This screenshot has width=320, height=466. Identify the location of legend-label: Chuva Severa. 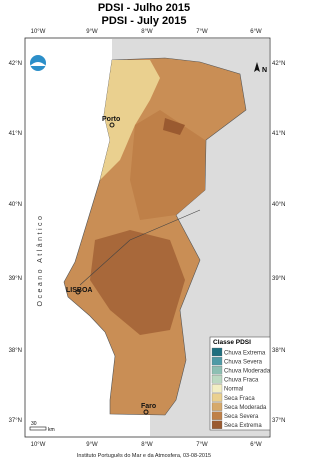
(243, 362).